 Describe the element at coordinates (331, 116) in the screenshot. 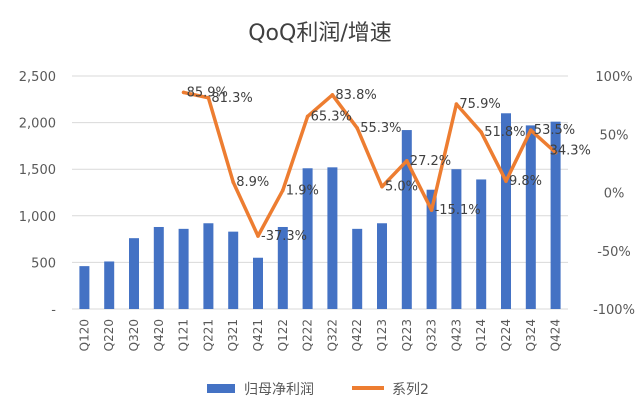

I see `data-label: 65.3%` at that location.